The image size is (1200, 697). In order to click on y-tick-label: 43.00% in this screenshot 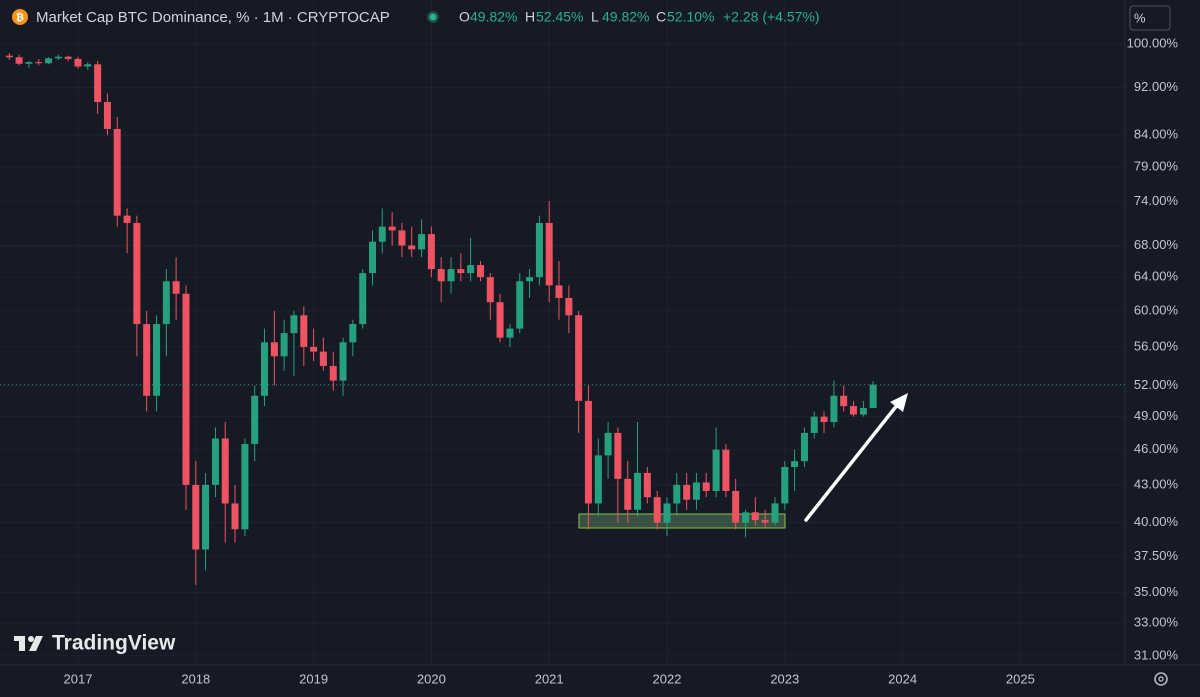, I will do `click(1156, 483)`.